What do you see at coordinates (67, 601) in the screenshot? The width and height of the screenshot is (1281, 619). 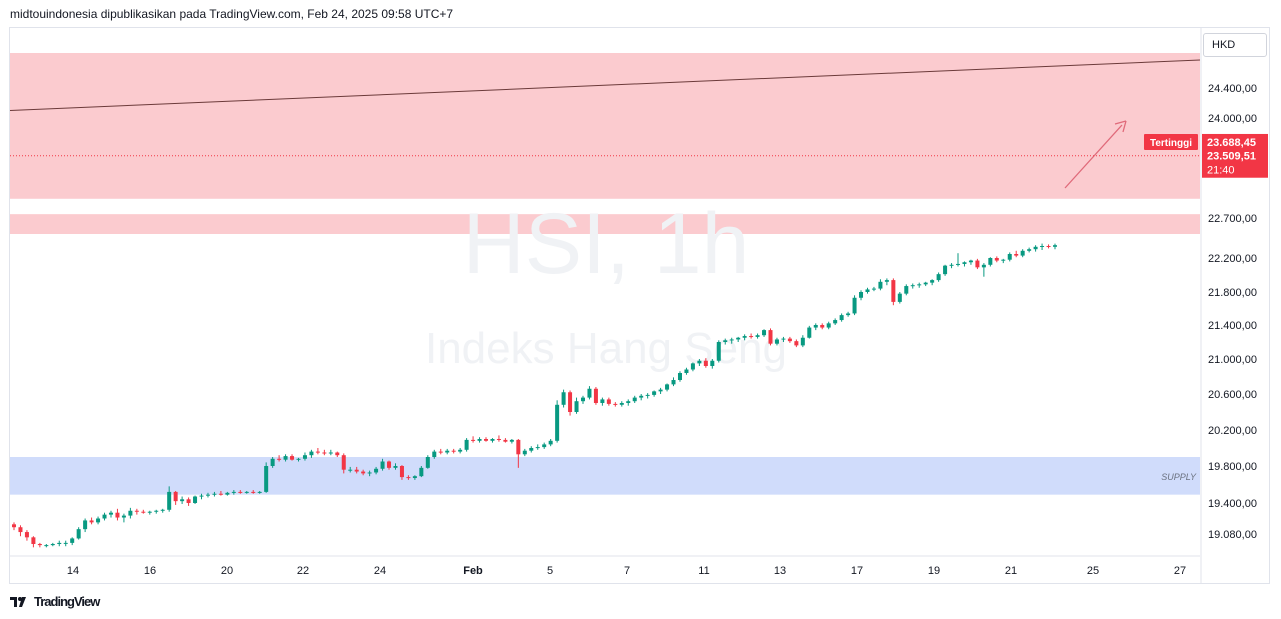 I see `tradingview-brand: TradingView` at bounding box center [67, 601].